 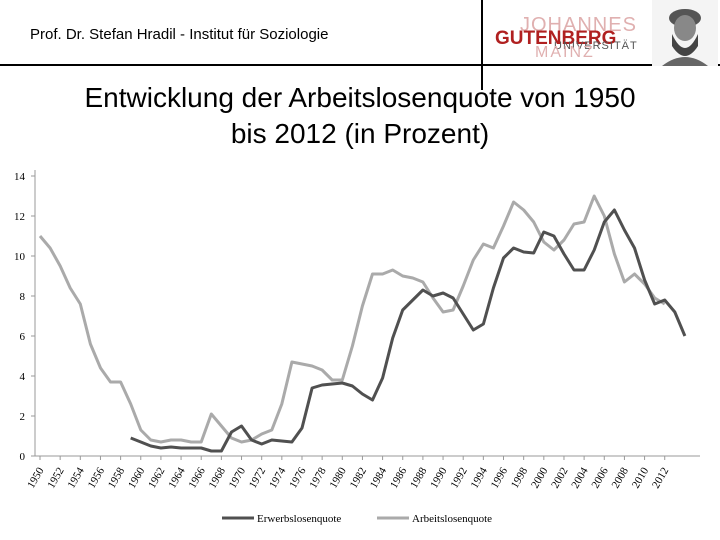 I want to click on x-tick-label: 1954, so click(x=77, y=477).